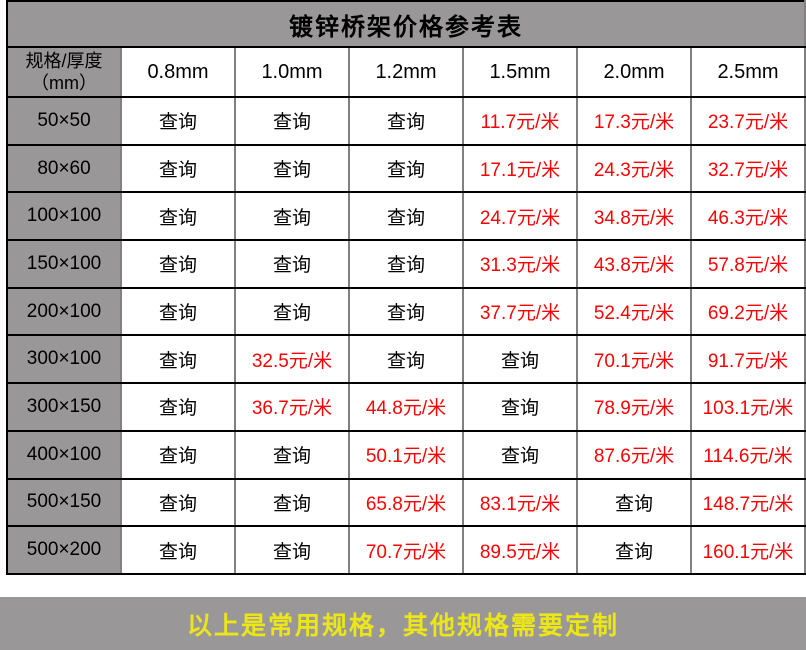 This screenshot has width=806, height=650. Describe the element at coordinates (64, 454) in the screenshot. I see `spec-row-label: 400×100` at that location.